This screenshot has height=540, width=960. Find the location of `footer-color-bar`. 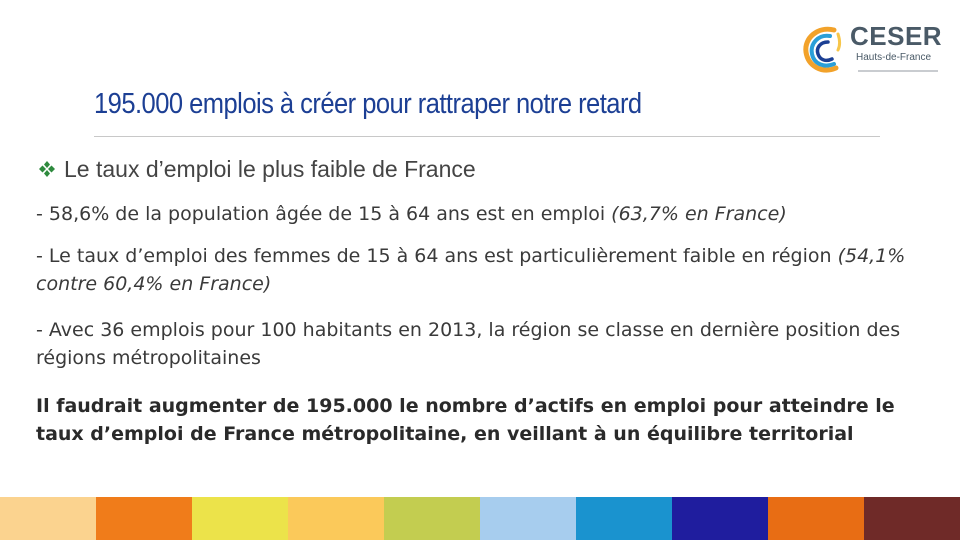

footer-color-bar is located at coordinates (480, 518).